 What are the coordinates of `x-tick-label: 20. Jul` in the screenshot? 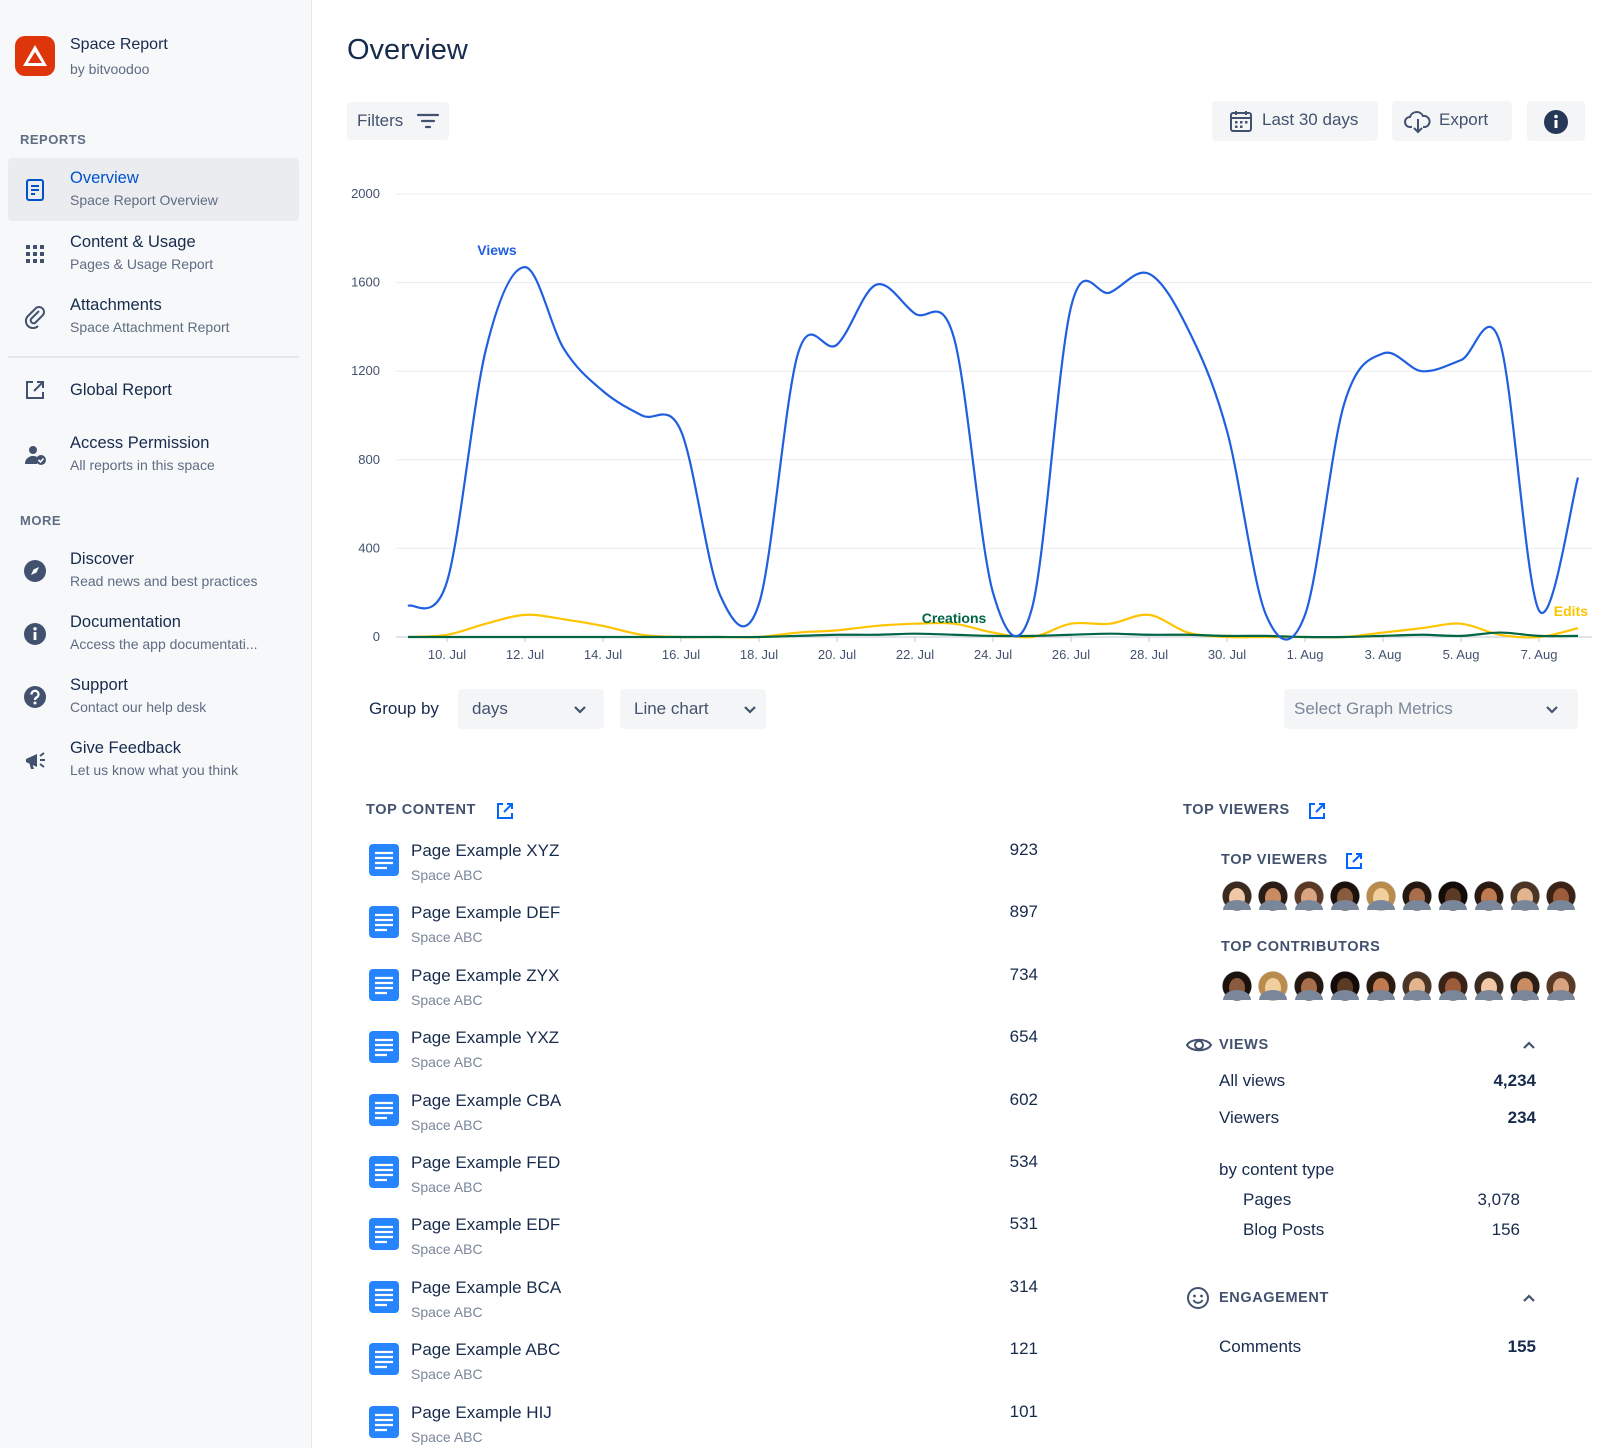 It's located at (837, 654).